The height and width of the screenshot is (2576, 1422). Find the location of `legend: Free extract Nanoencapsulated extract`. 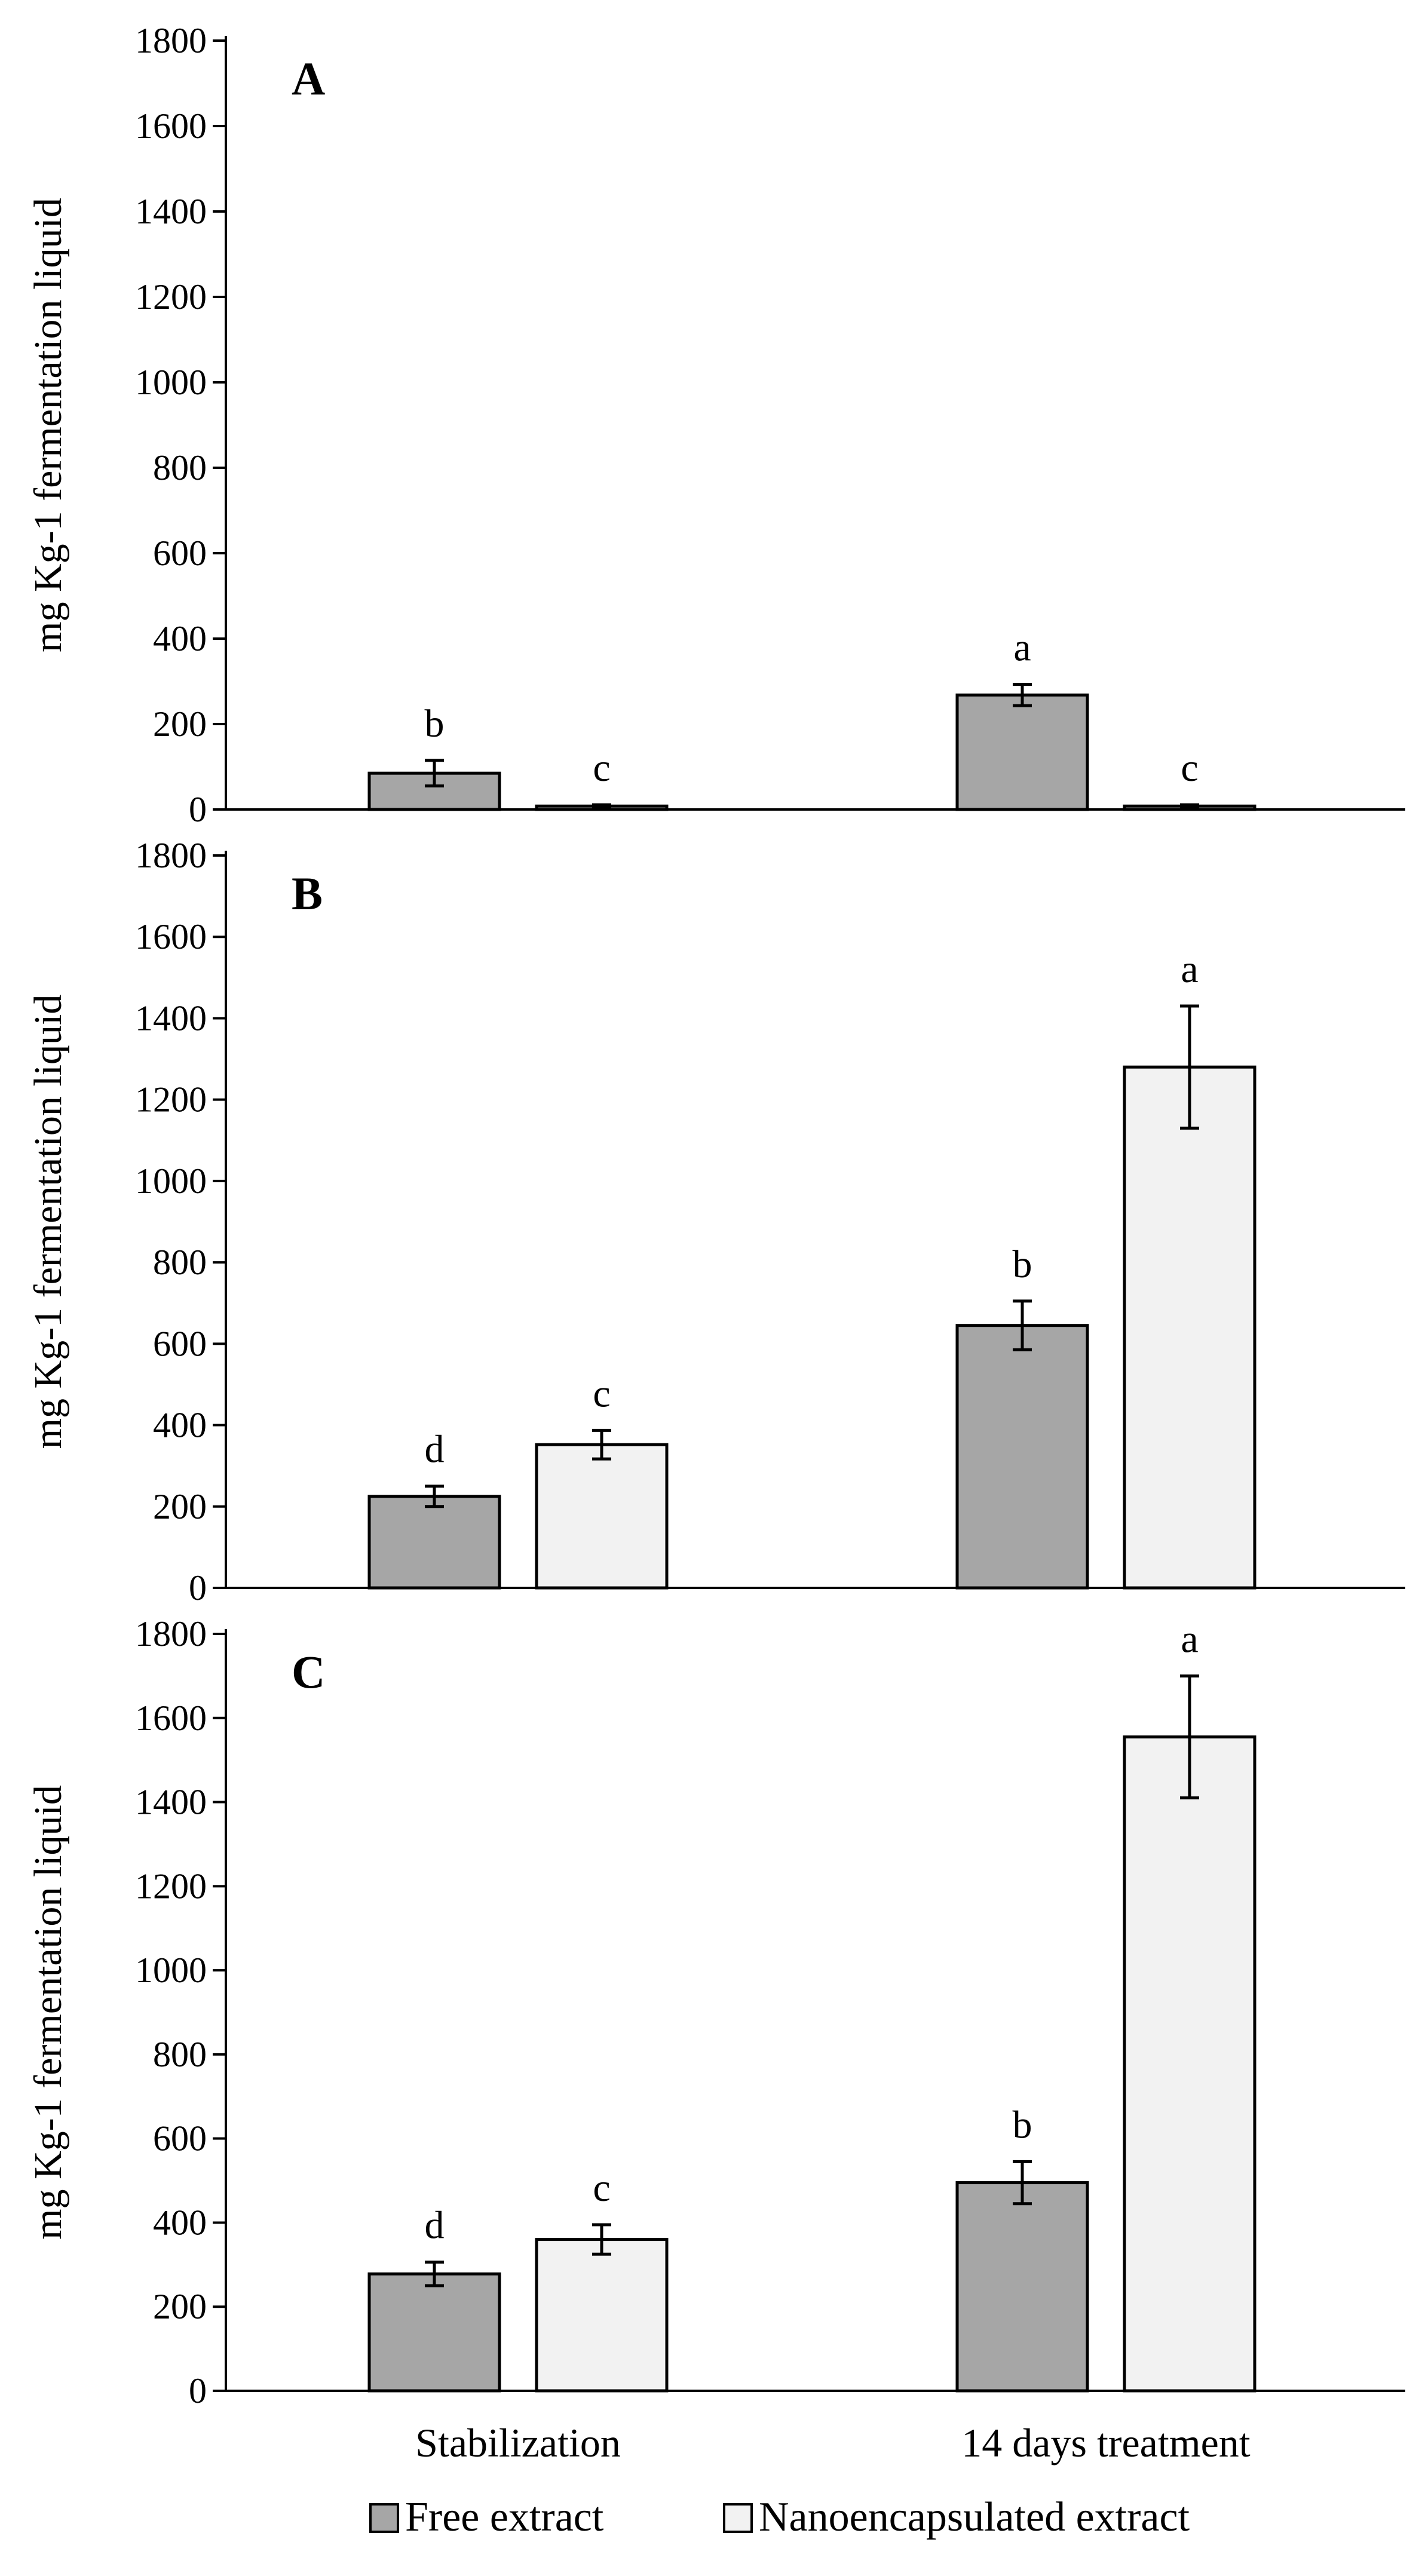

legend: Free extract Nanoencapsulated extract is located at coordinates (779, 2517).